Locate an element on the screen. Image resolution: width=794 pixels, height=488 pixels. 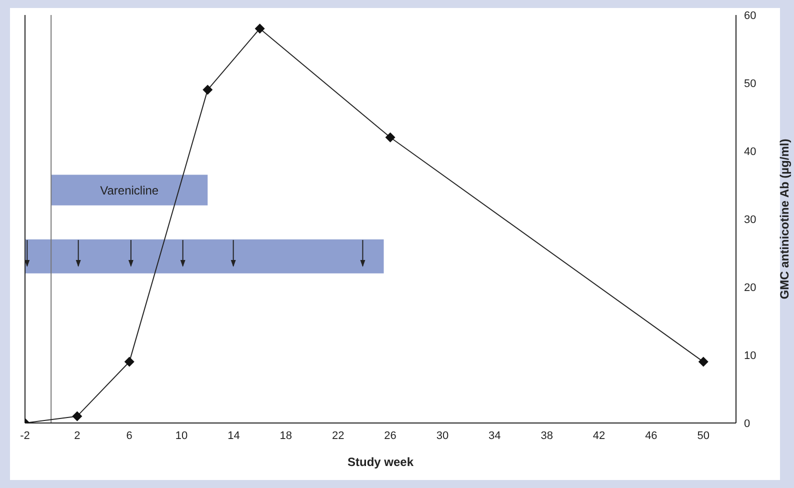
x-tick-label: 30 is located at coordinates (442, 436).